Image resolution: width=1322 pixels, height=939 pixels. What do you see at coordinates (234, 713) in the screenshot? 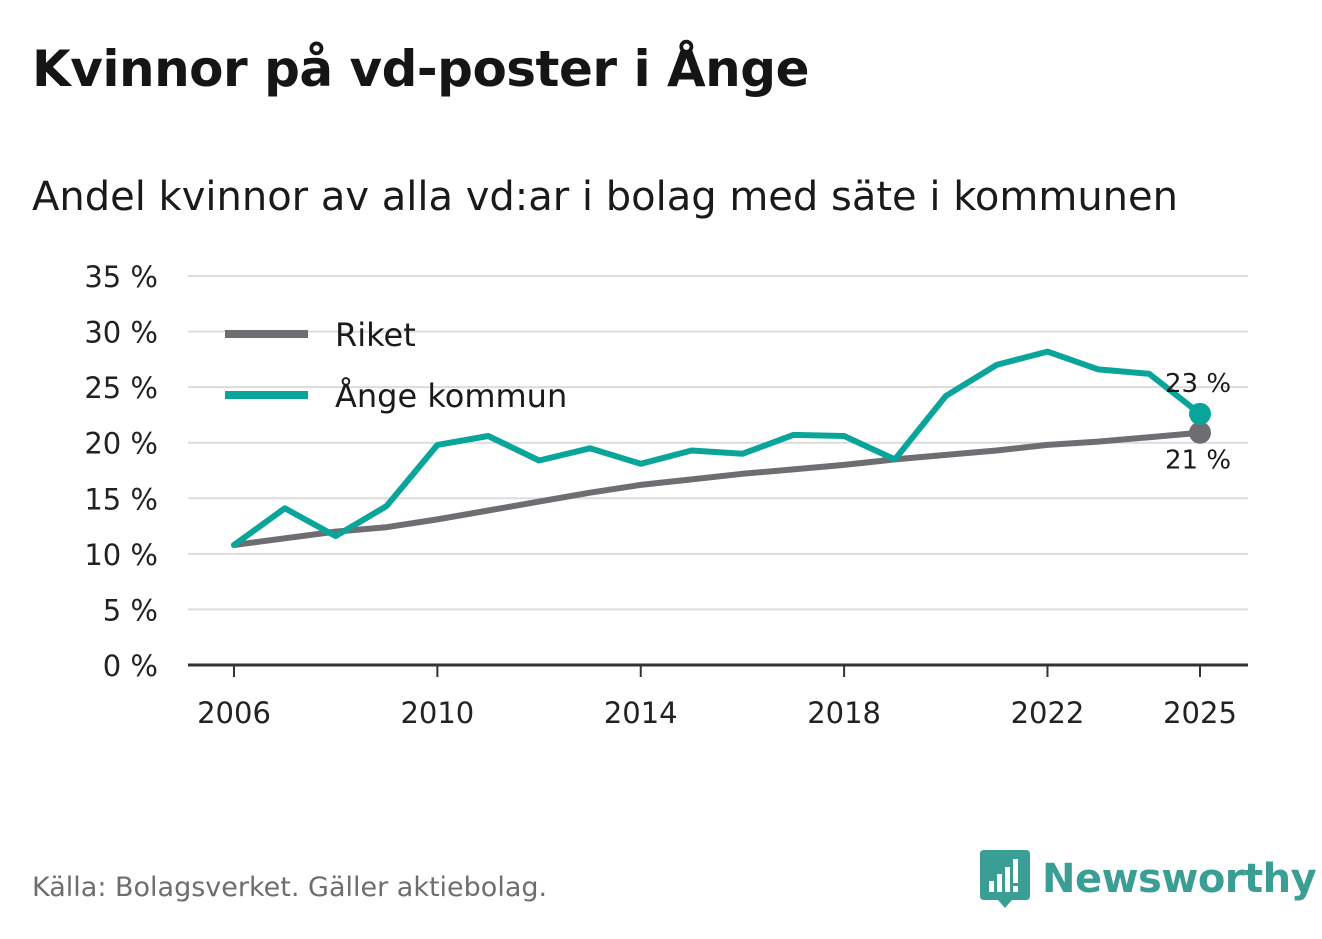
I see `x-tick-label: 2006` at bounding box center [234, 713].